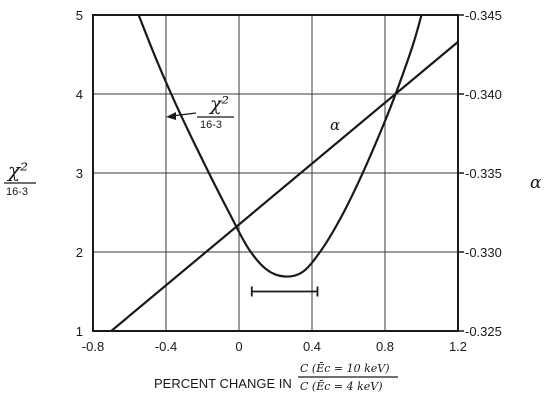 The height and width of the screenshot is (396, 545). What do you see at coordinates (335, 125) in the screenshot?
I see `alpha-annotation: α` at bounding box center [335, 125].